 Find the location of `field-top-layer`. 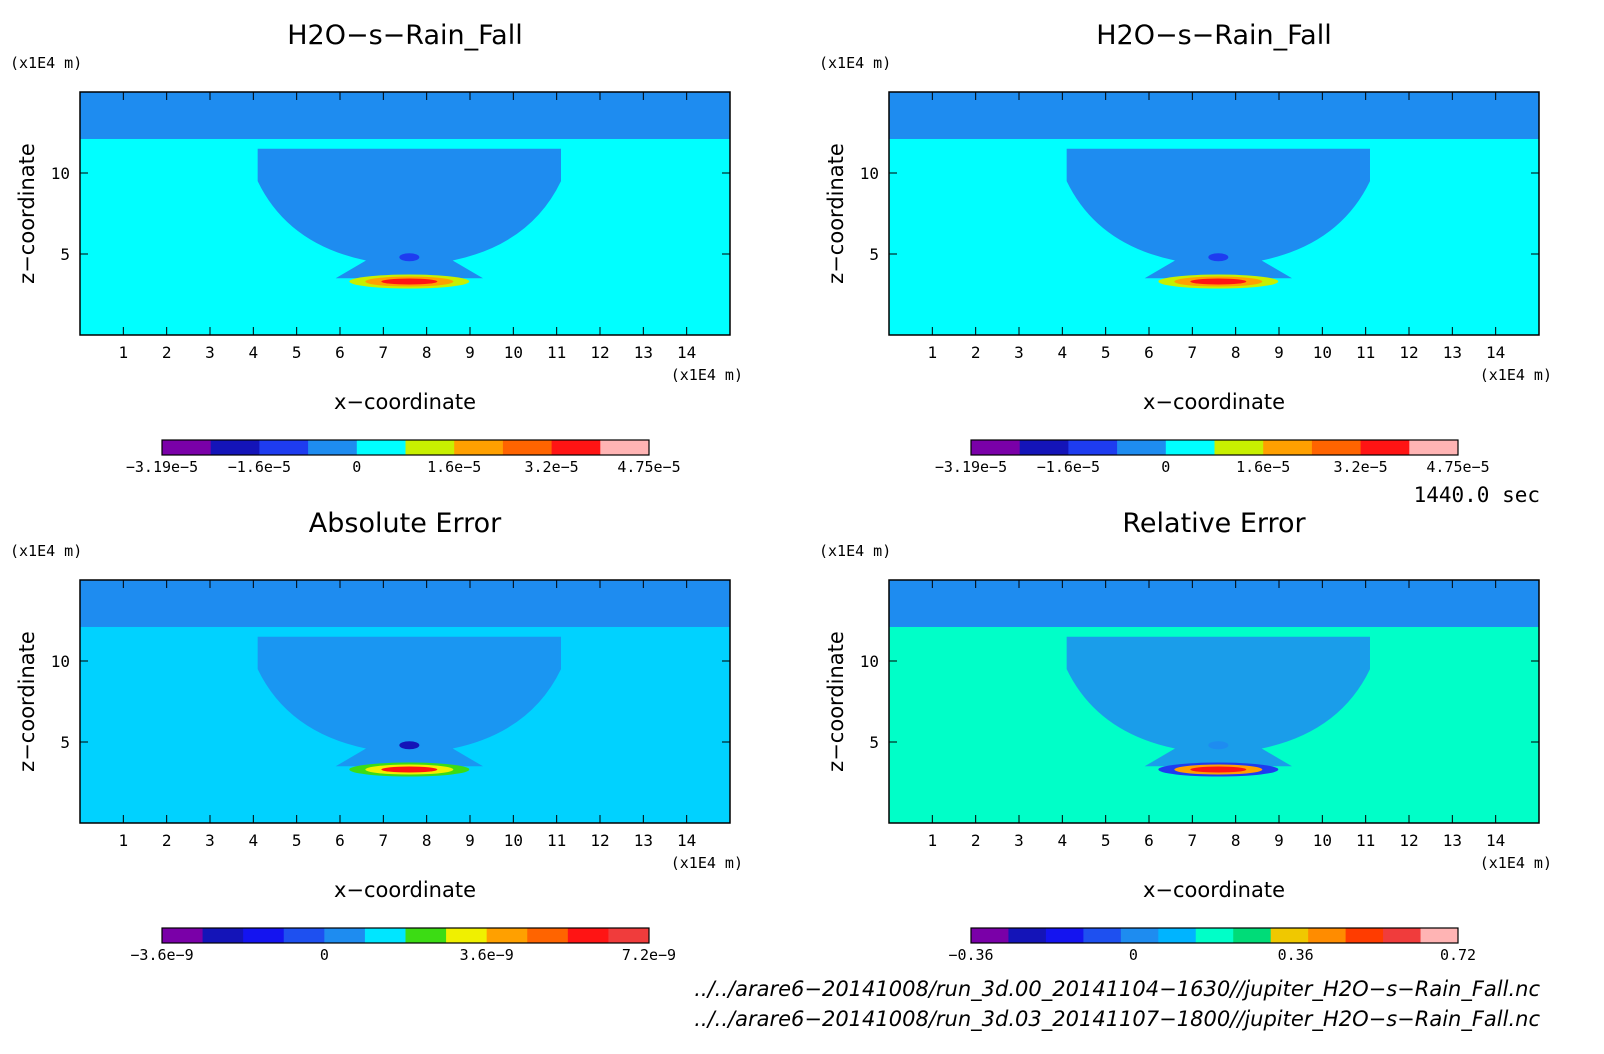

field-top-layer is located at coordinates (405, 115).